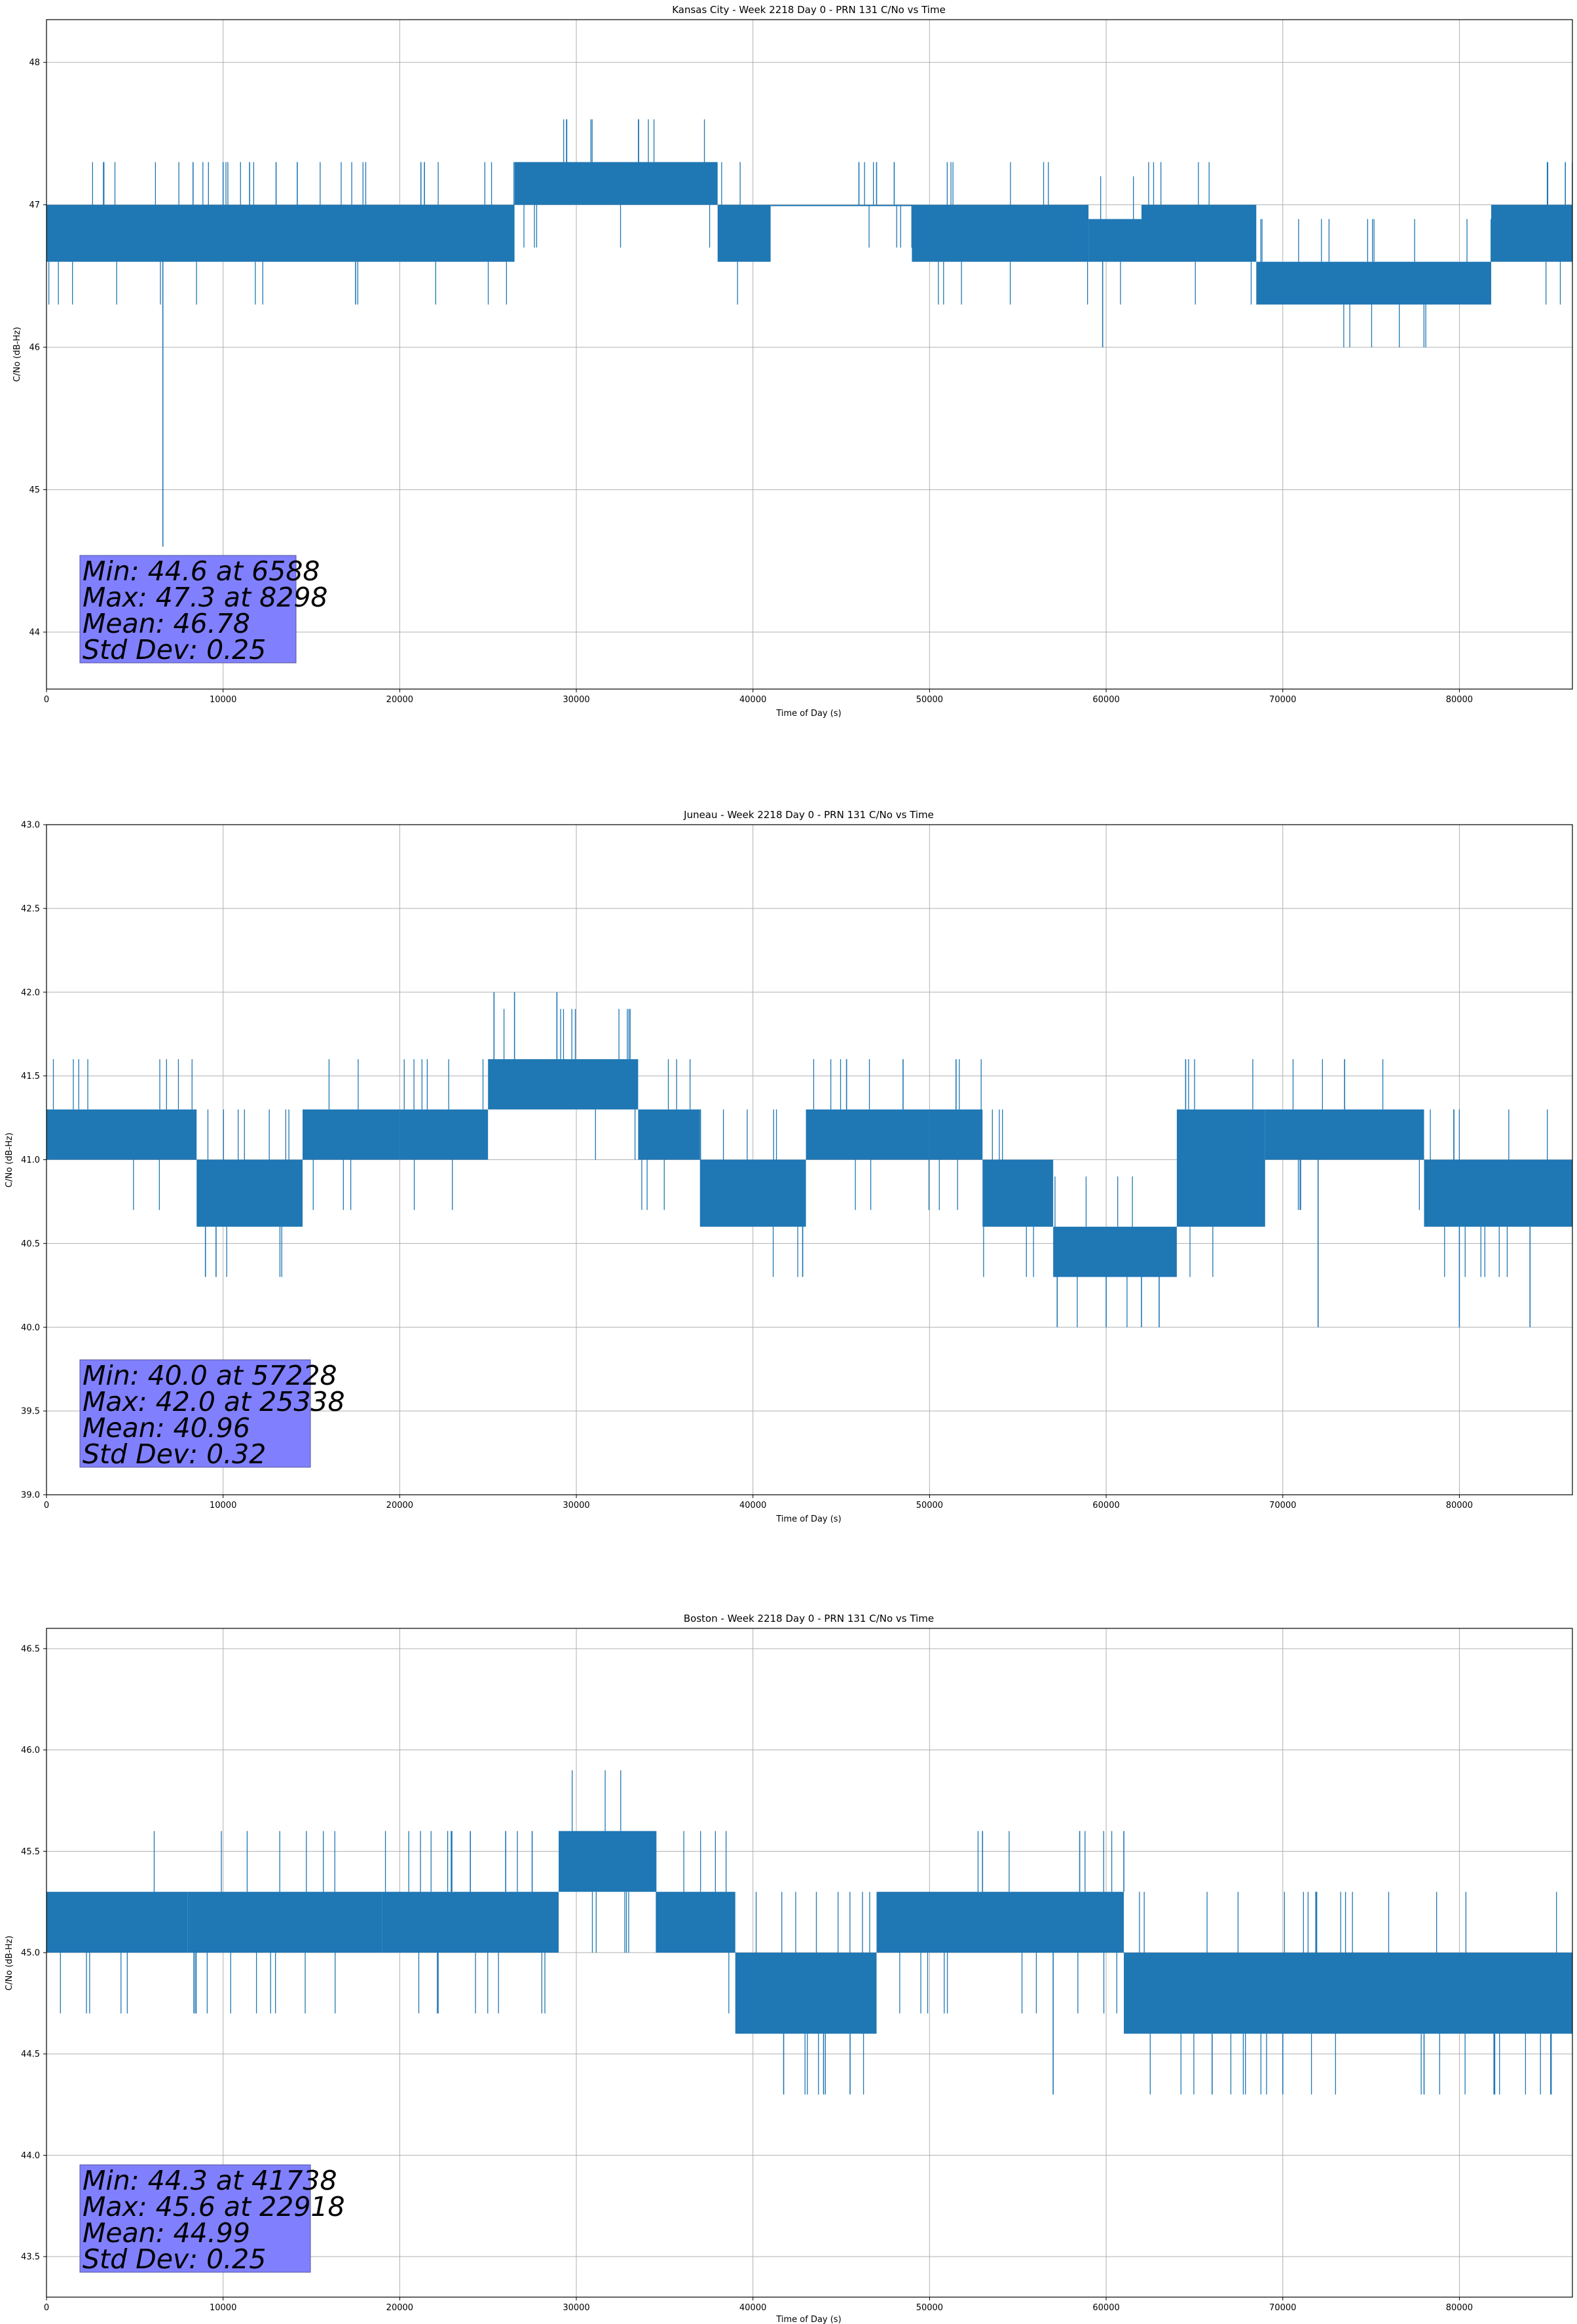 The width and height of the screenshot is (1577, 2324). What do you see at coordinates (30, 1750) in the screenshot?
I see `y-tick-label: 46.0` at bounding box center [30, 1750].